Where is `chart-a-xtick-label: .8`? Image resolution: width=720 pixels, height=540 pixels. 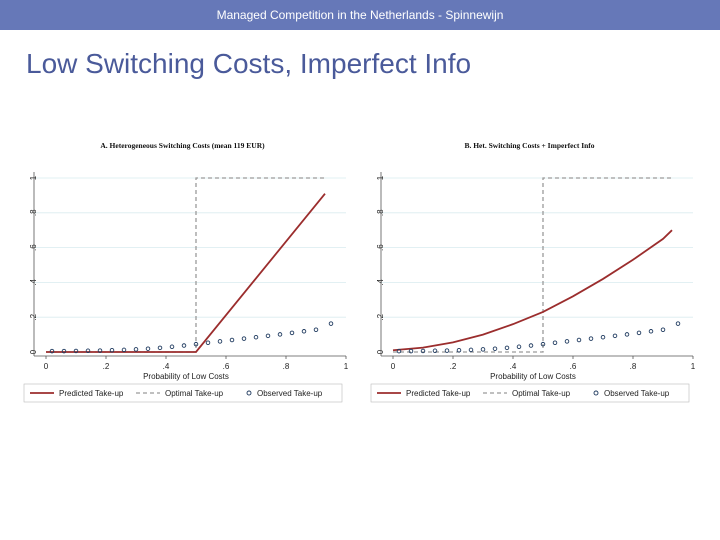
chart-a-xtick-label: .8 is located at coordinates (286, 366).